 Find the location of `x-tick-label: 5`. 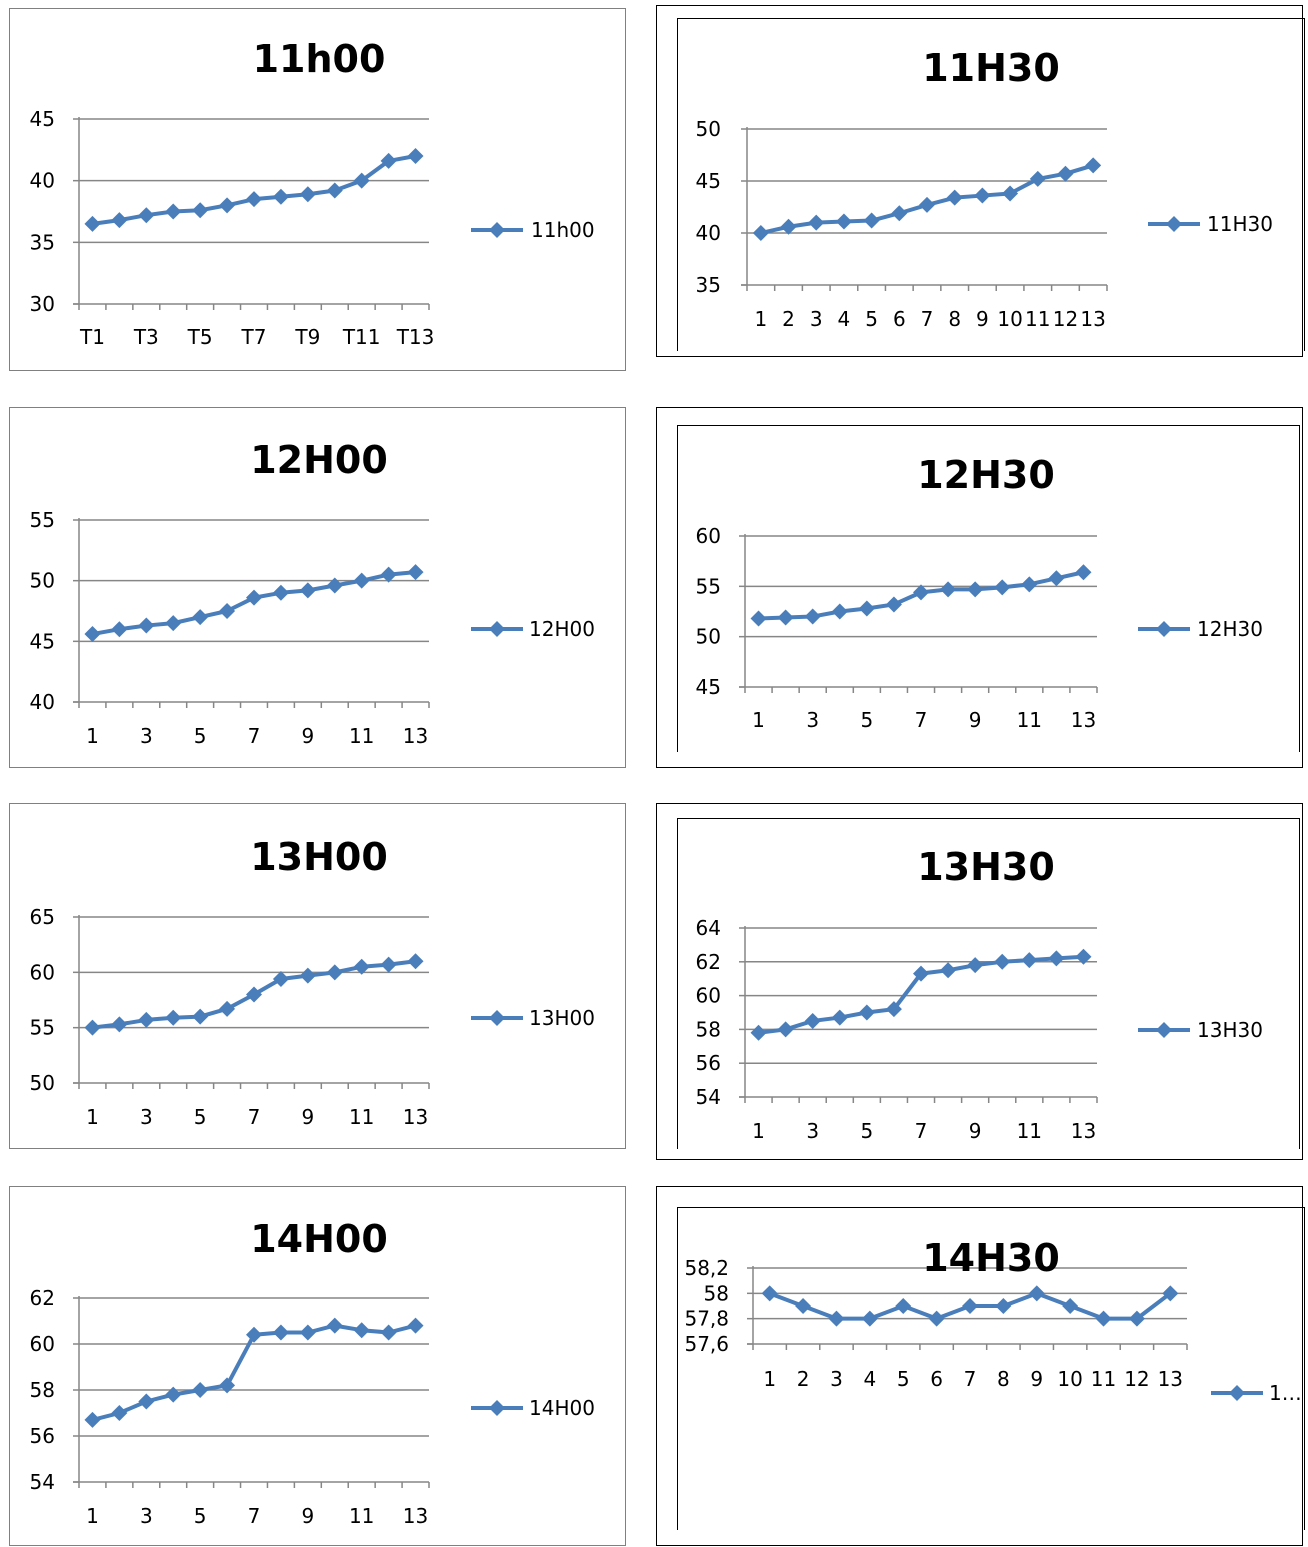

x-tick-label: 5 is located at coordinates (903, 1379).